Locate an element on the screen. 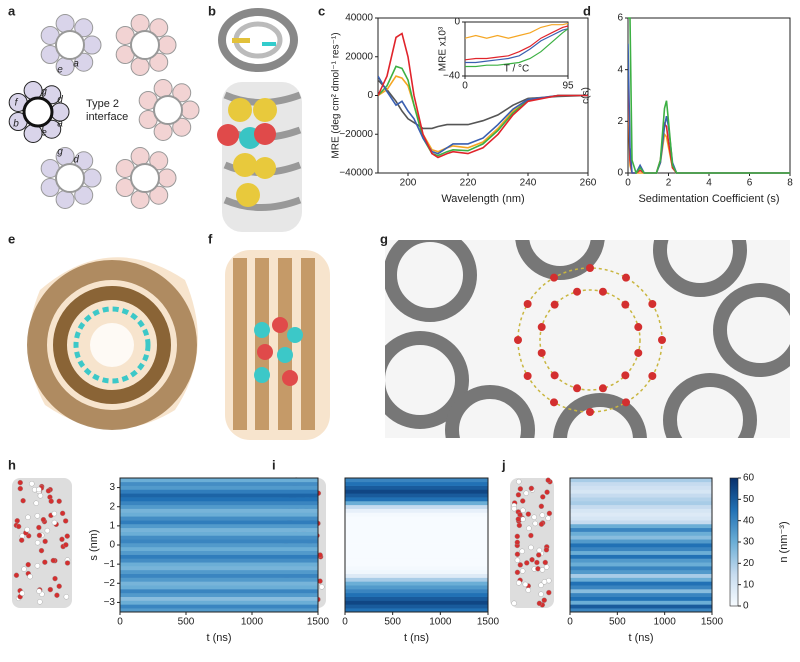 This screenshot has height=662, width=800. heptad-label: d is located at coordinates (60, 100).